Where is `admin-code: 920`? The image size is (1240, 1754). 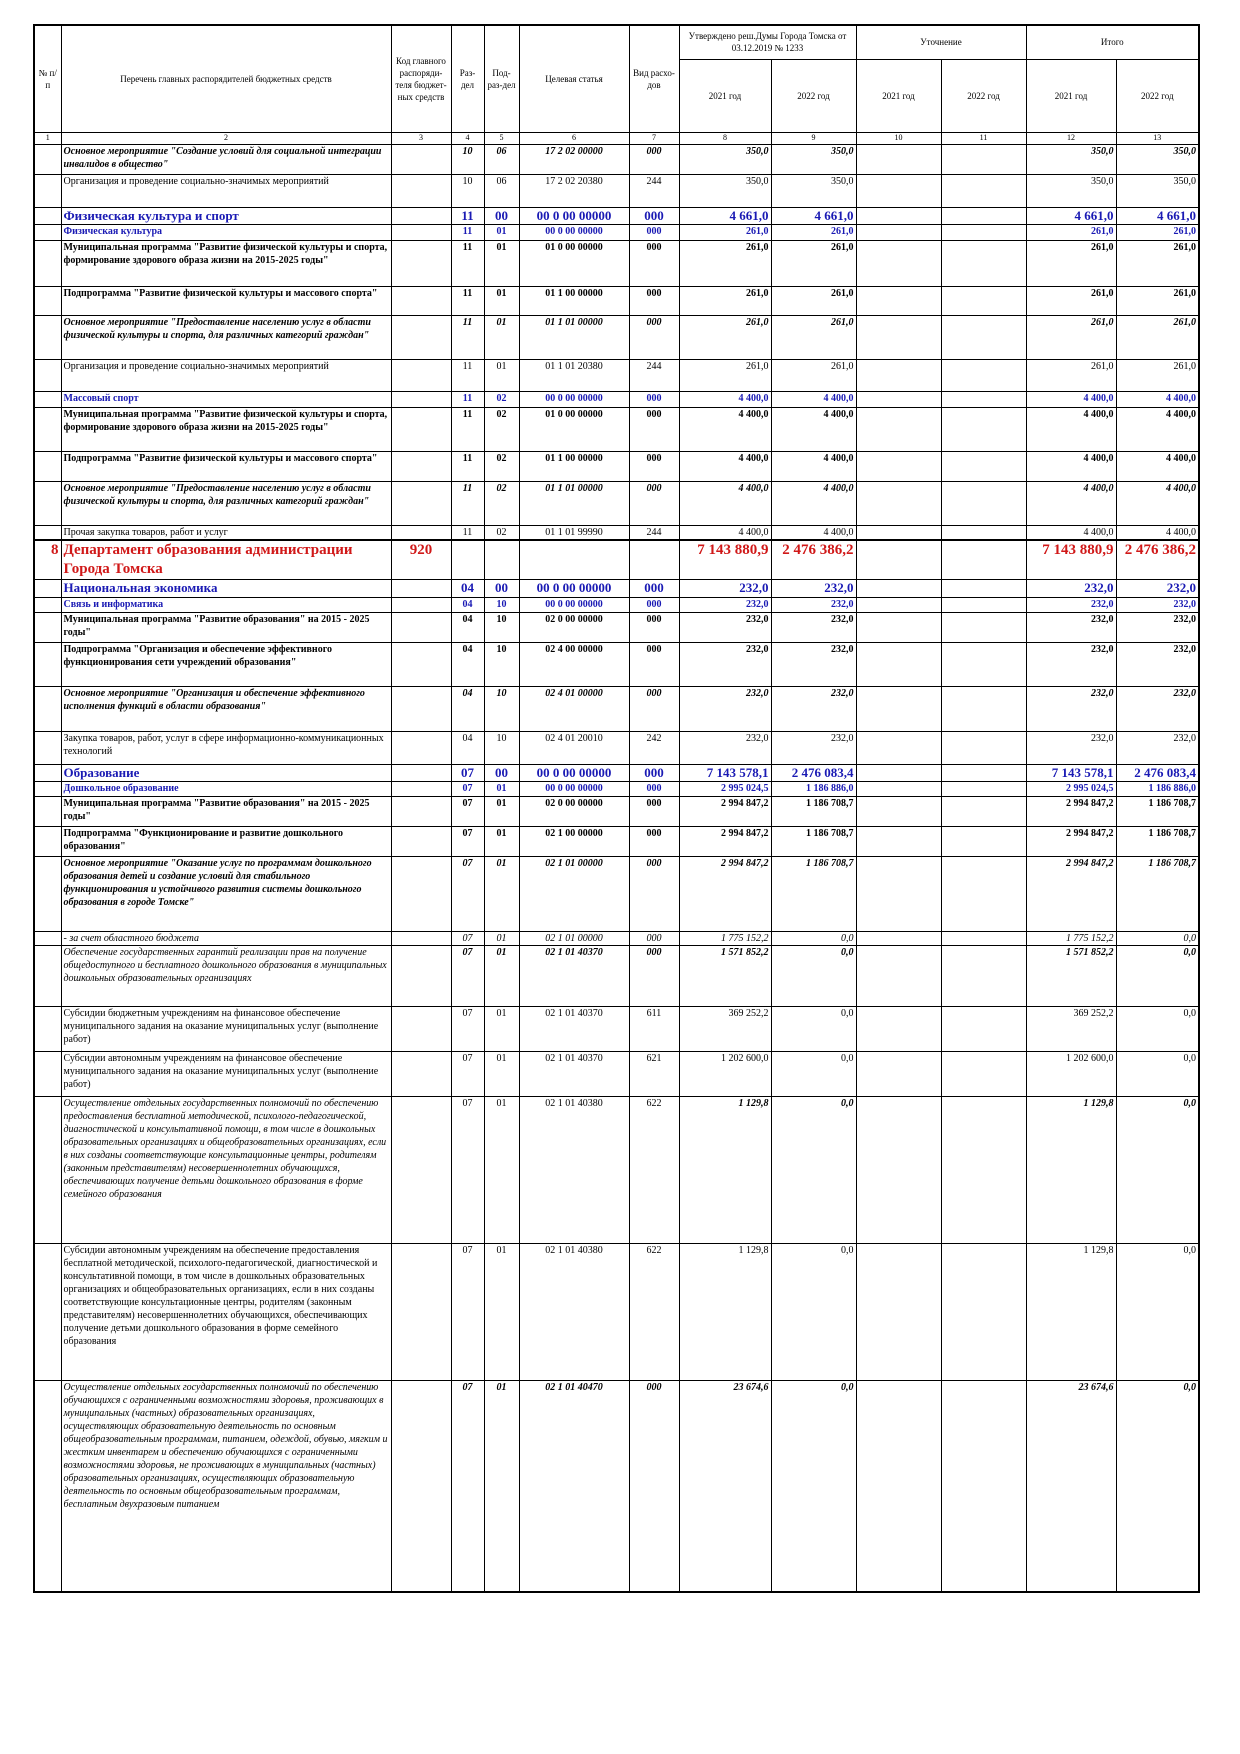
admin-code: 920 is located at coordinates (421, 559).